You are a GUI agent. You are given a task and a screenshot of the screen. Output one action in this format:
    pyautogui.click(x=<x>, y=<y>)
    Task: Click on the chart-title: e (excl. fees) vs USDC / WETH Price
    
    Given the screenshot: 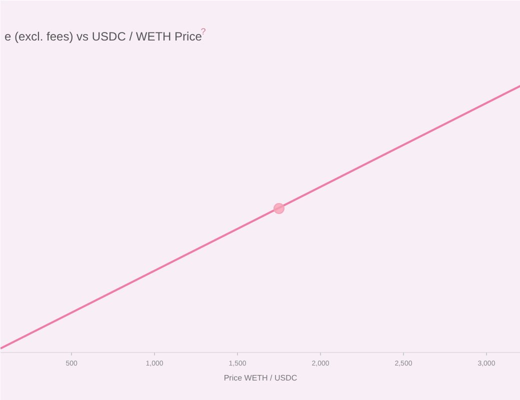 What is the action you would take?
    pyautogui.click(x=103, y=37)
    